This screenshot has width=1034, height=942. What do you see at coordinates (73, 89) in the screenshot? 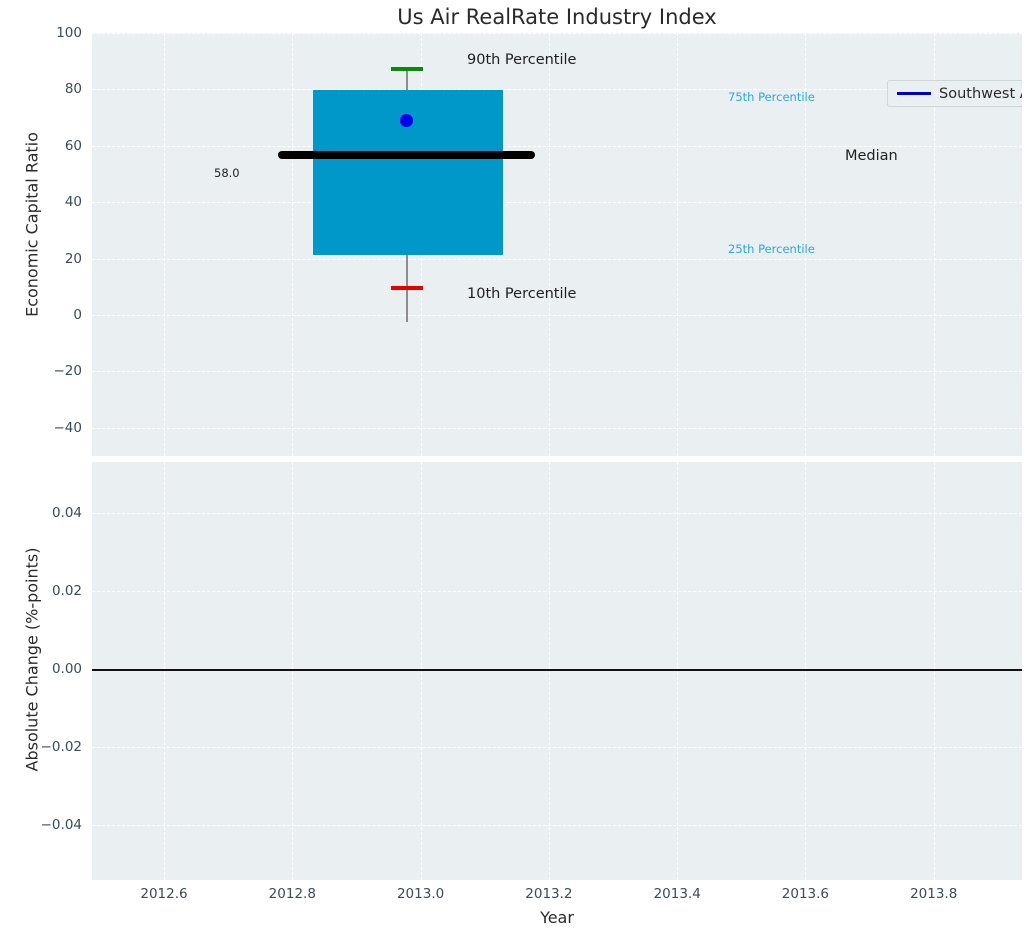
I see `ytick-top-1: 80` at bounding box center [73, 89].